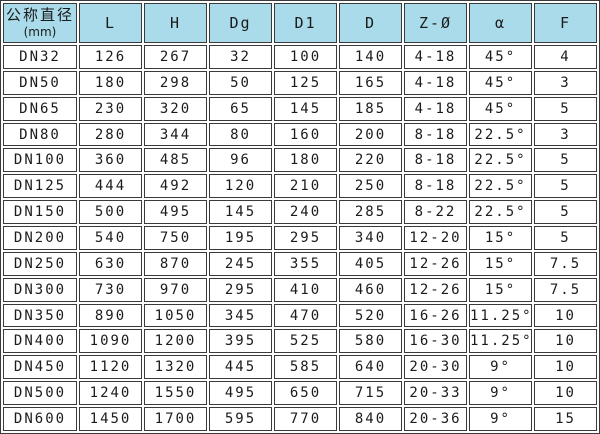  I want to click on header-cell-D1: D1, so click(305, 23).